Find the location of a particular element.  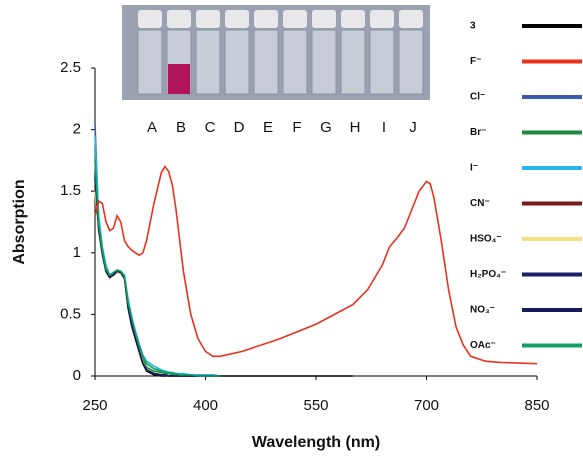

legend-label: 3 is located at coordinates (473, 26).